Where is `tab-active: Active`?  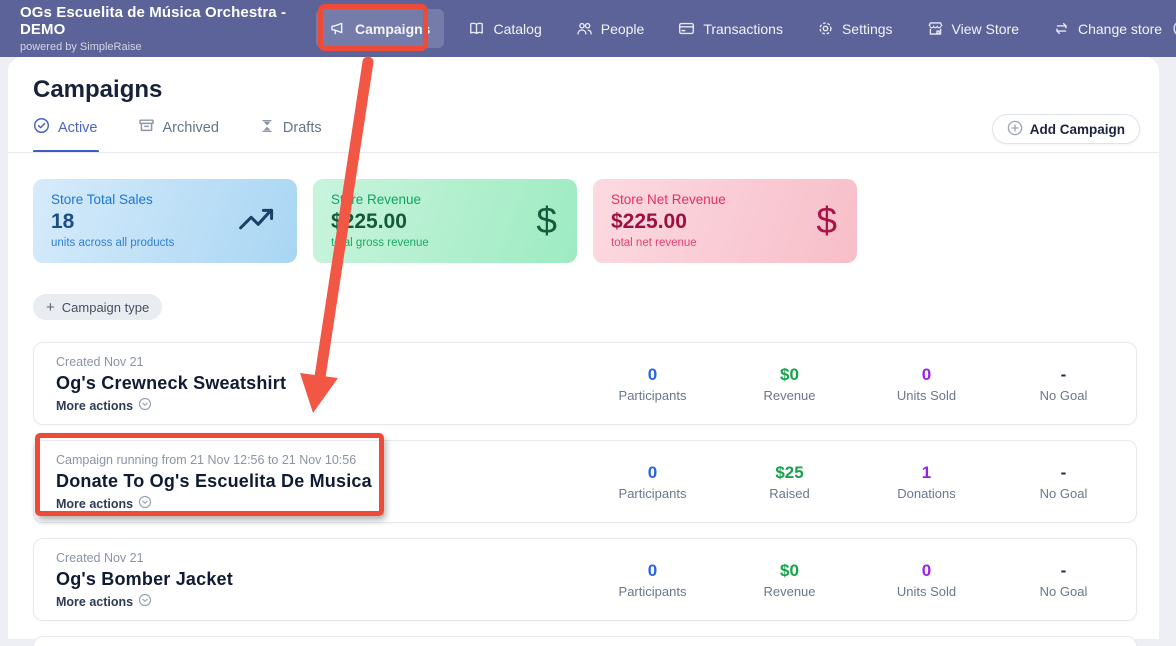 tab-active: Active is located at coordinates (65, 127).